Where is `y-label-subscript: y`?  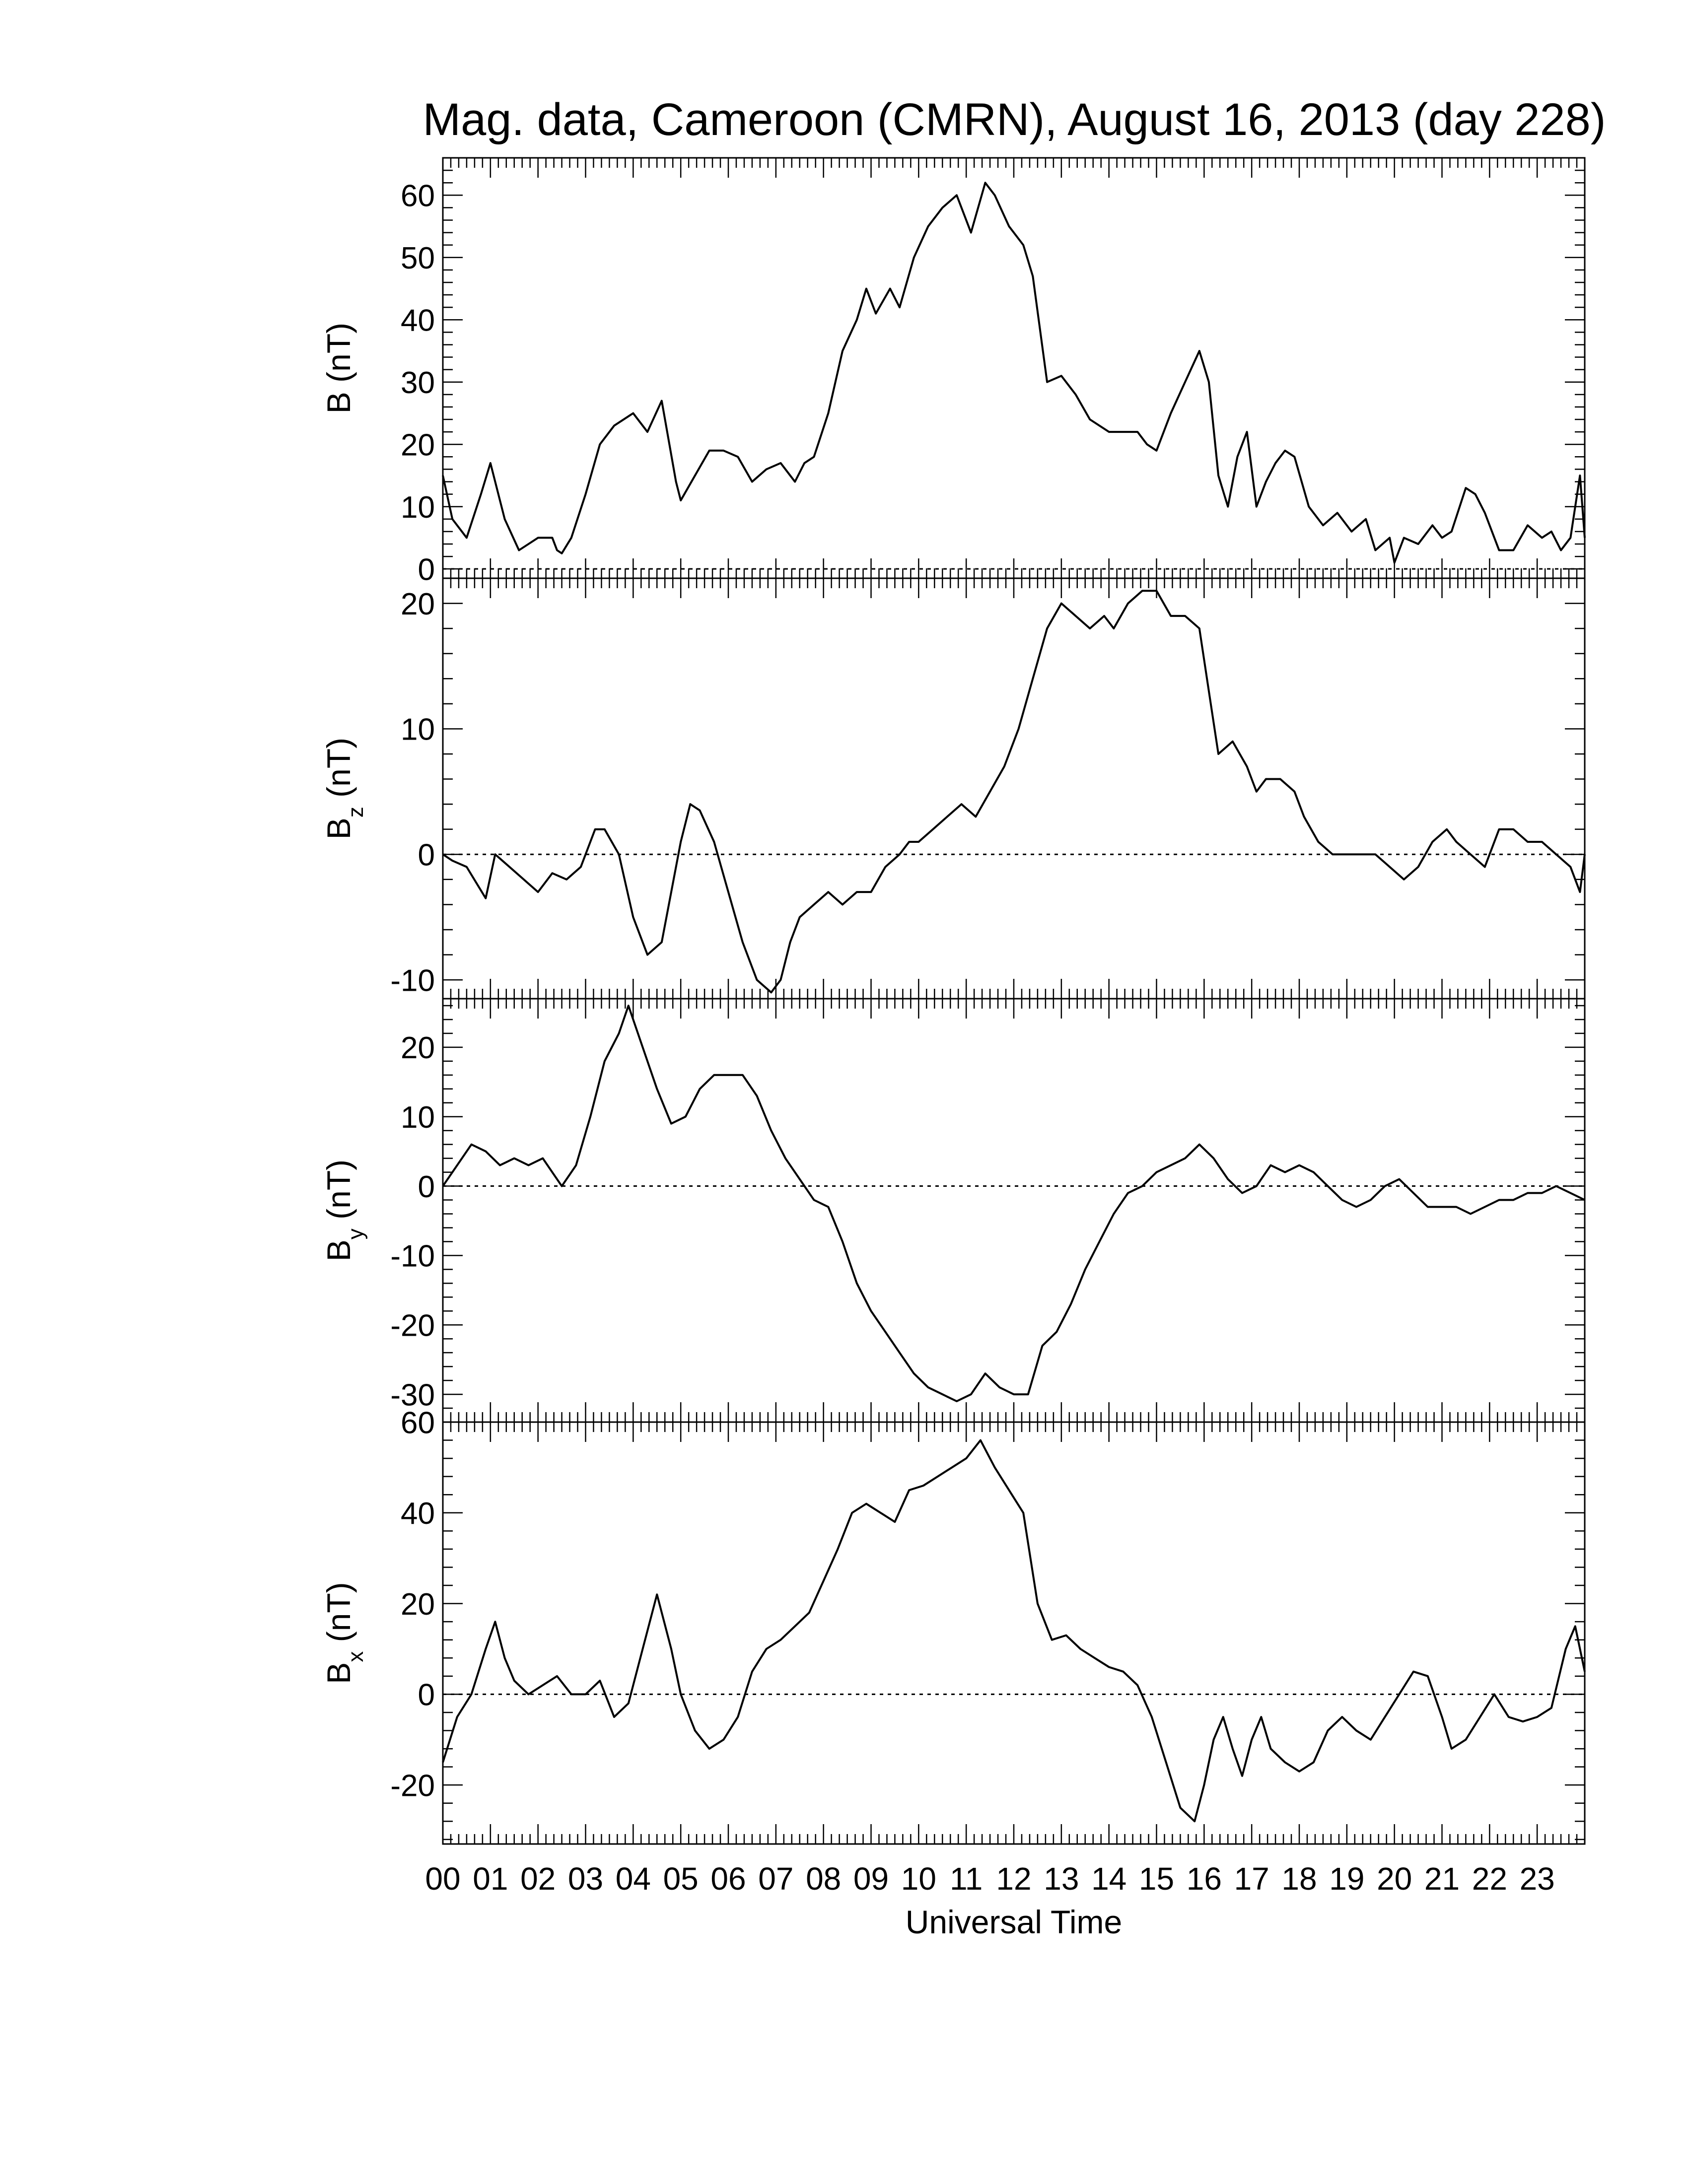 y-label-subscript: y is located at coordinates (356, 1233).